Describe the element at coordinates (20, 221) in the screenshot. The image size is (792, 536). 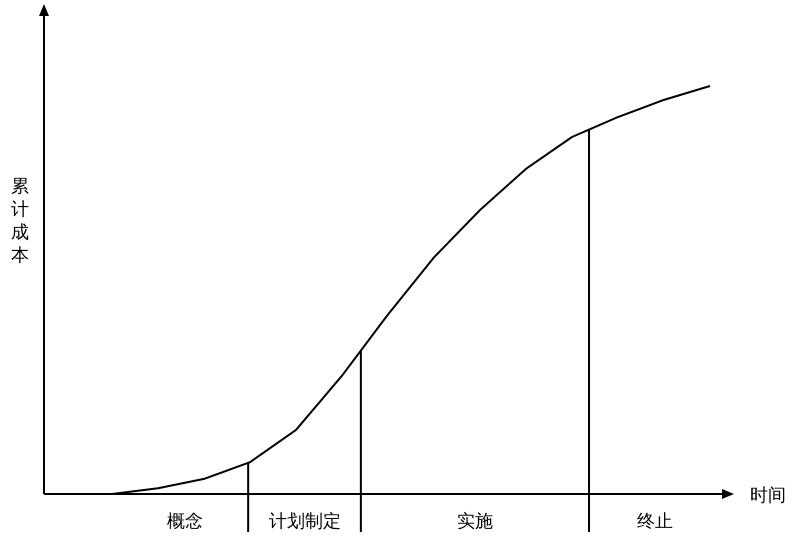
I see `y-axis-title: 累计成本` at that location.